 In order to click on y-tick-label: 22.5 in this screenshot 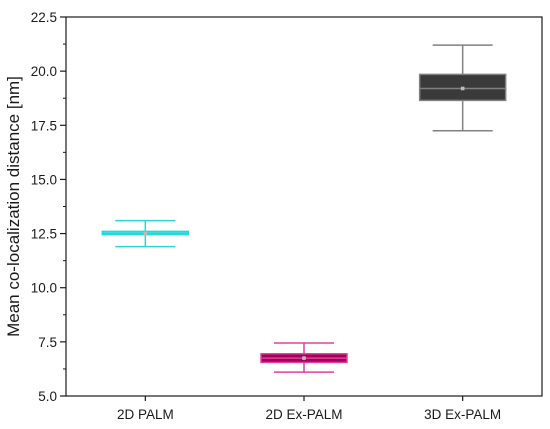, I will do `click(44, 17)`.